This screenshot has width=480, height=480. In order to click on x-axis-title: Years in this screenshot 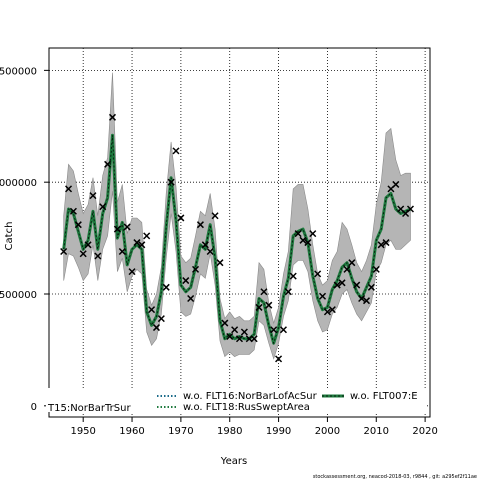, I will do `click(233, 461)`.